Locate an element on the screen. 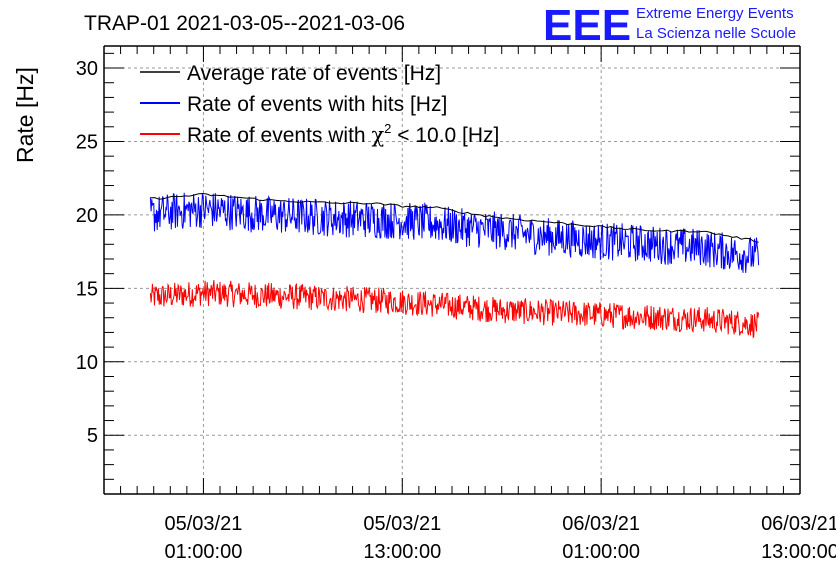  y-tick-label: 15 is located at coordinates (87, 289).